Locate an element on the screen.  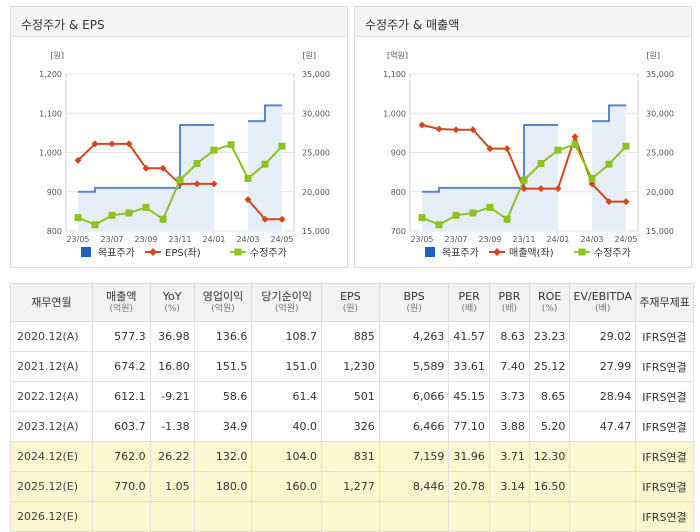
table-cell: 16.50 is located at coordinates (549, 486).